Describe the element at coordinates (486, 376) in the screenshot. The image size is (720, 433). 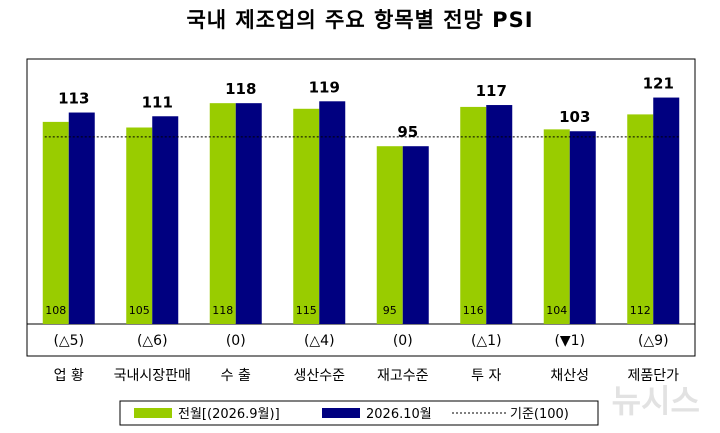
I see `category-label-5: 투 자` at that location.